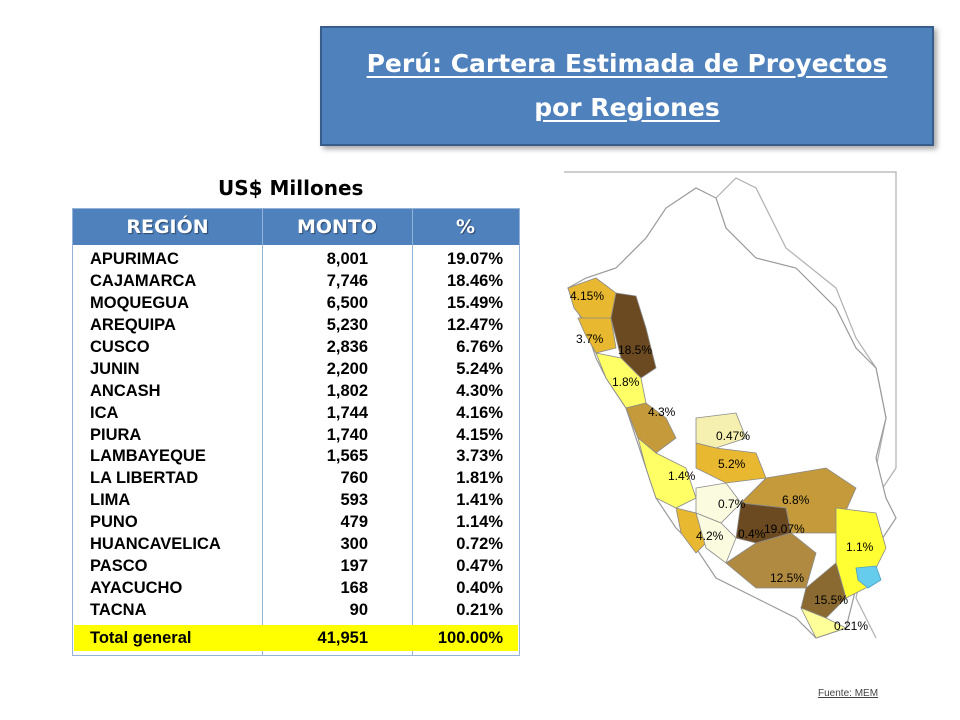 The image size is (960, 720). What do you see at coordinates (136, 587) in the screenshot?
I see `region-cell: AYACUCHO` at bounding box center [136, 587].